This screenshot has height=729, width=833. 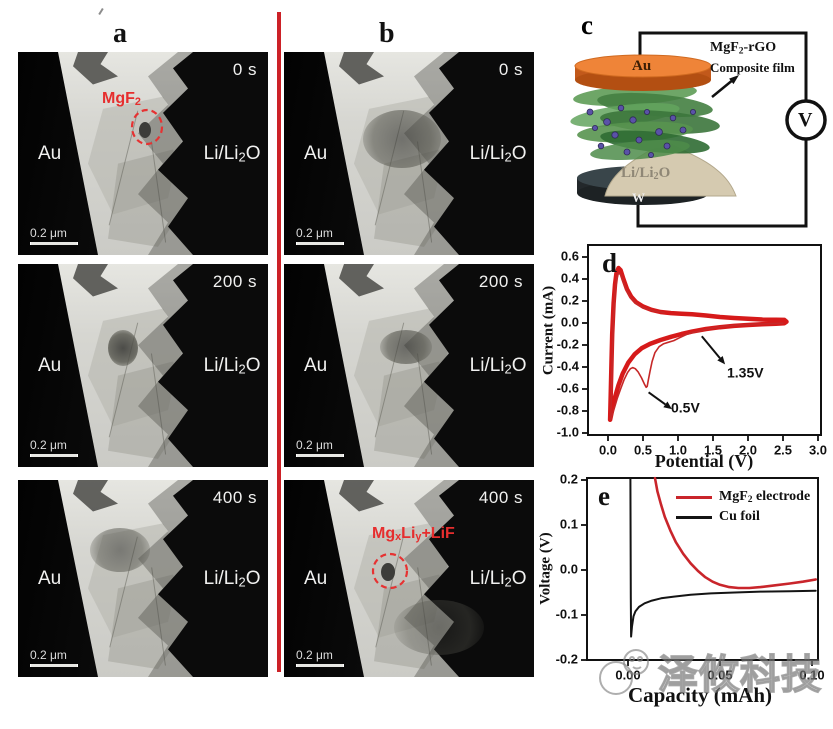 What do you see at coordinates (711, 347) in the screenshot?
I see `annotation-arrow` at bounding box center [711, 347].